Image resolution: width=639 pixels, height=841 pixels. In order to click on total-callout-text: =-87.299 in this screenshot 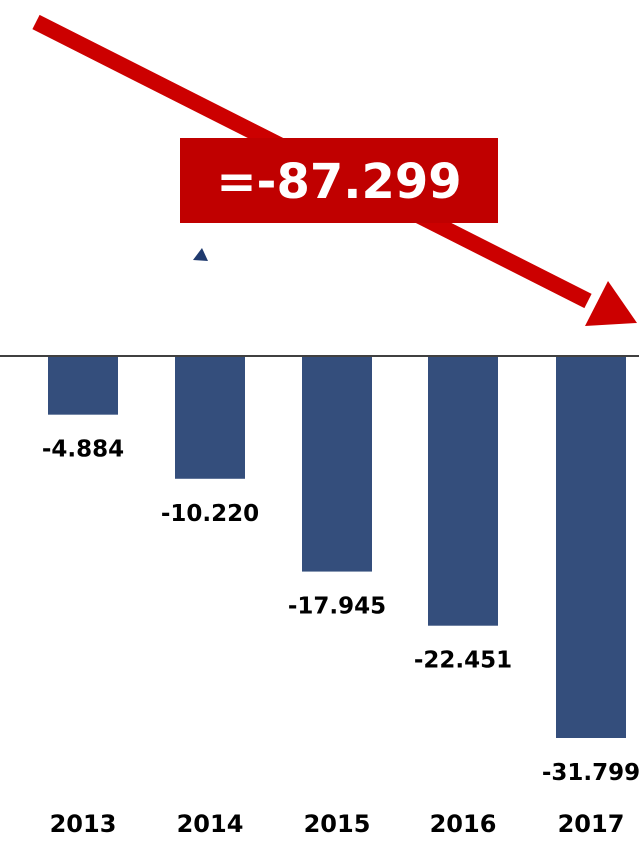, I will do `click(338, 182)`.